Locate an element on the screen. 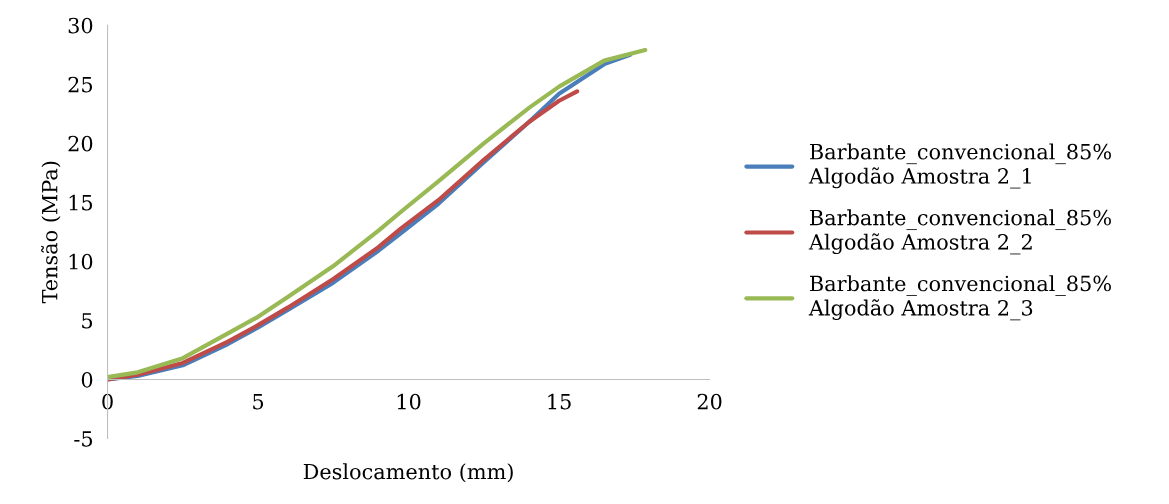  legend-label: Barbante_convencional_85% Algodão Amostra 2_2 is located at coordinates (959, 232).